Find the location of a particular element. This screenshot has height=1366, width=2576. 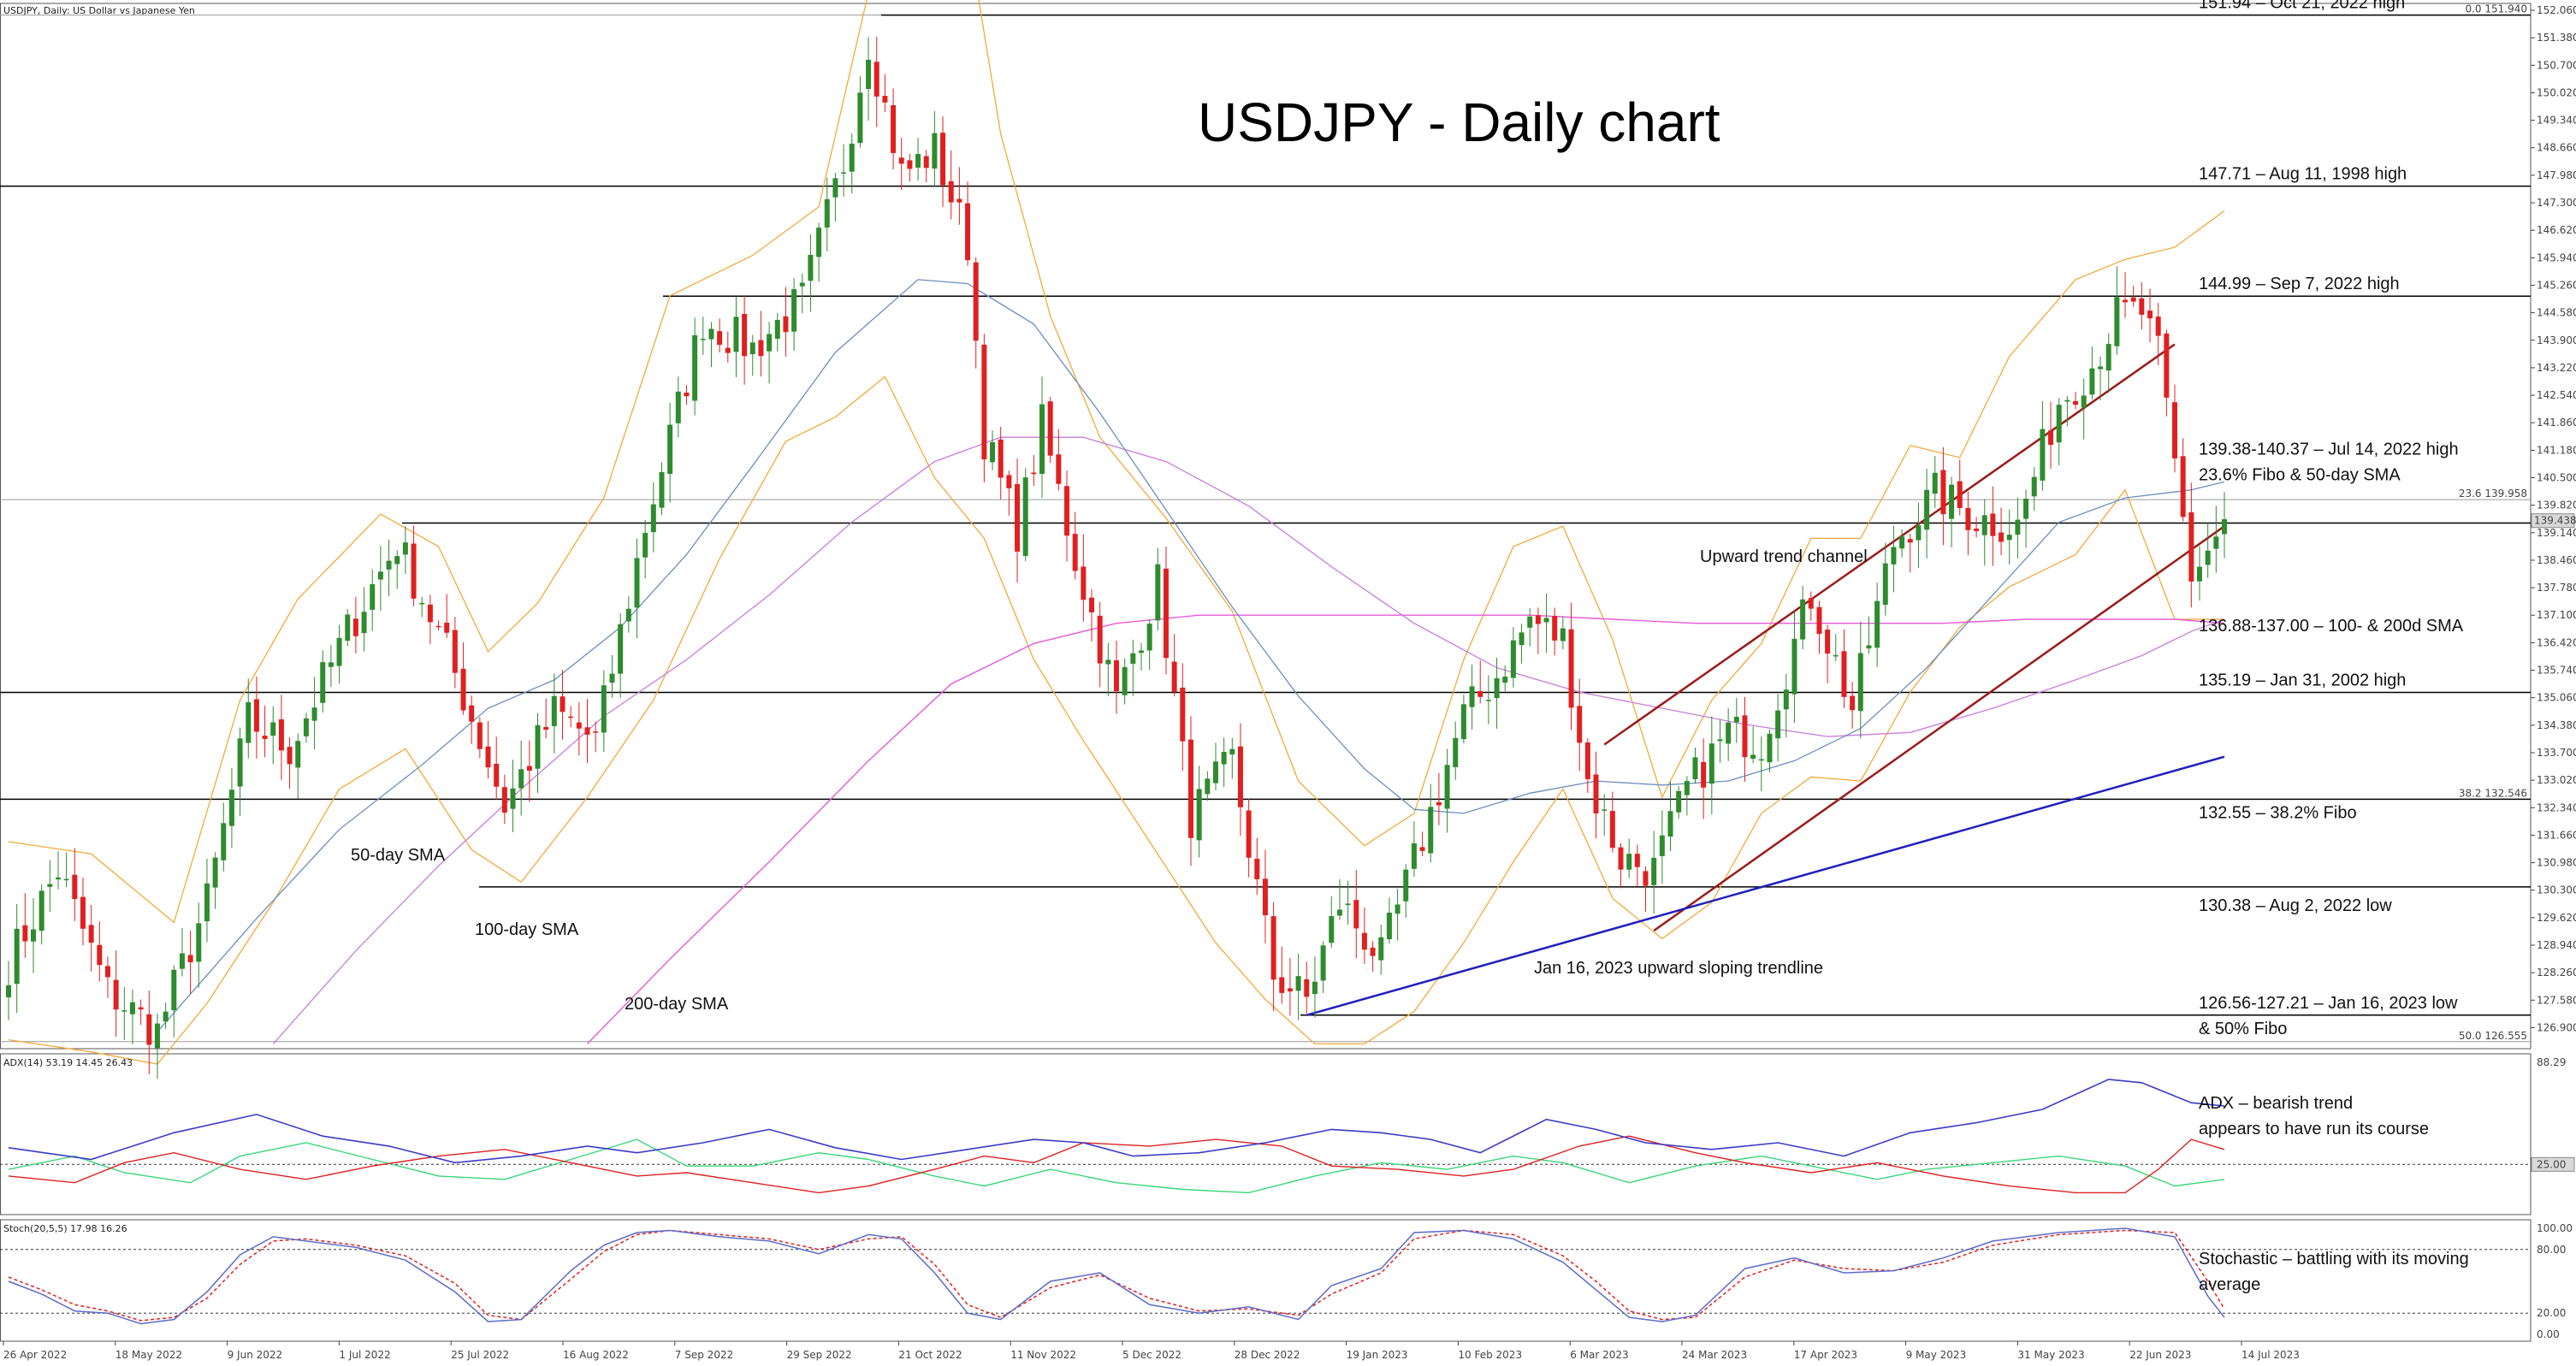

current-price-tag is located at coordinates (2553, 521).